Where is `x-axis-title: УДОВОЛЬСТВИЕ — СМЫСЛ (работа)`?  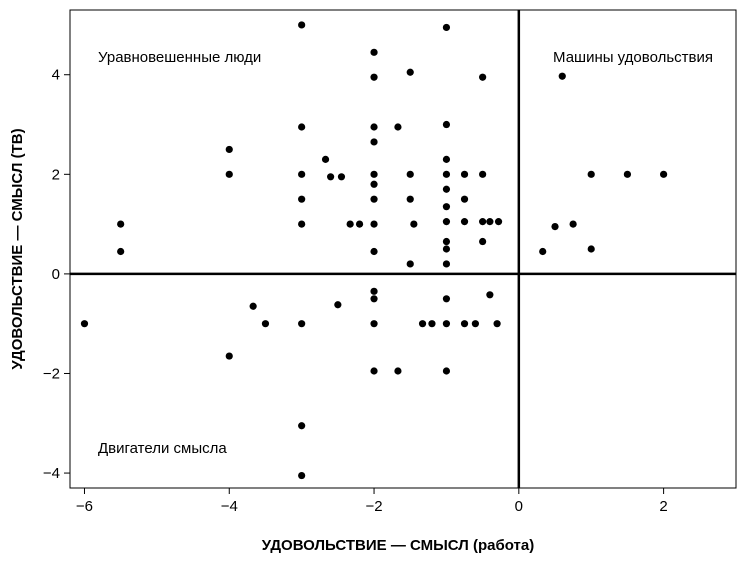 x-axis-title: УДОВОЛЬСТВИЕ — СМЫСЛ (работа) is located at coordinates (398, 545).